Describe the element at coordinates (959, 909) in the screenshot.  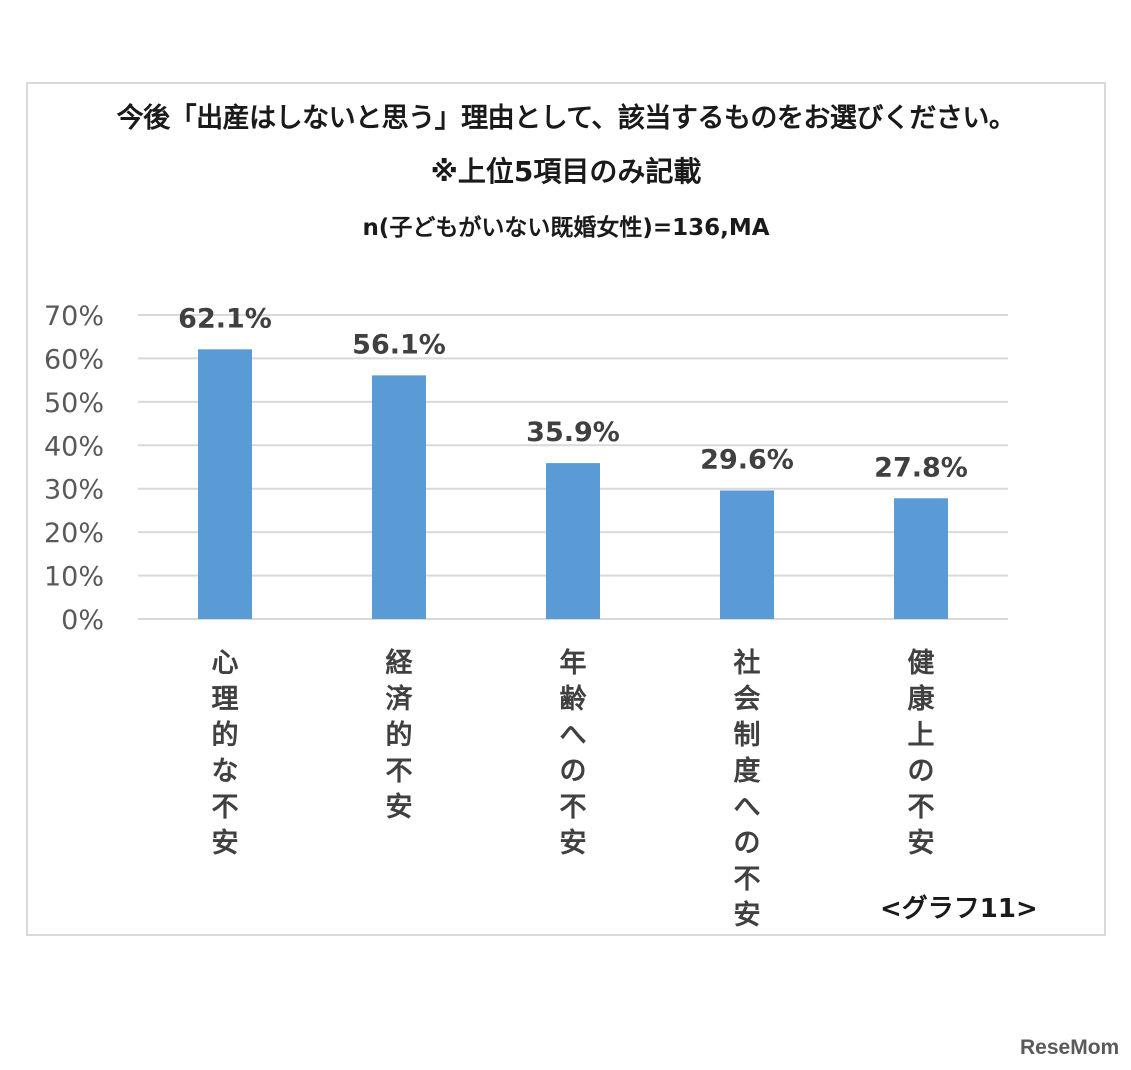
I see `figure-caption: <グラフ11>` at that location.